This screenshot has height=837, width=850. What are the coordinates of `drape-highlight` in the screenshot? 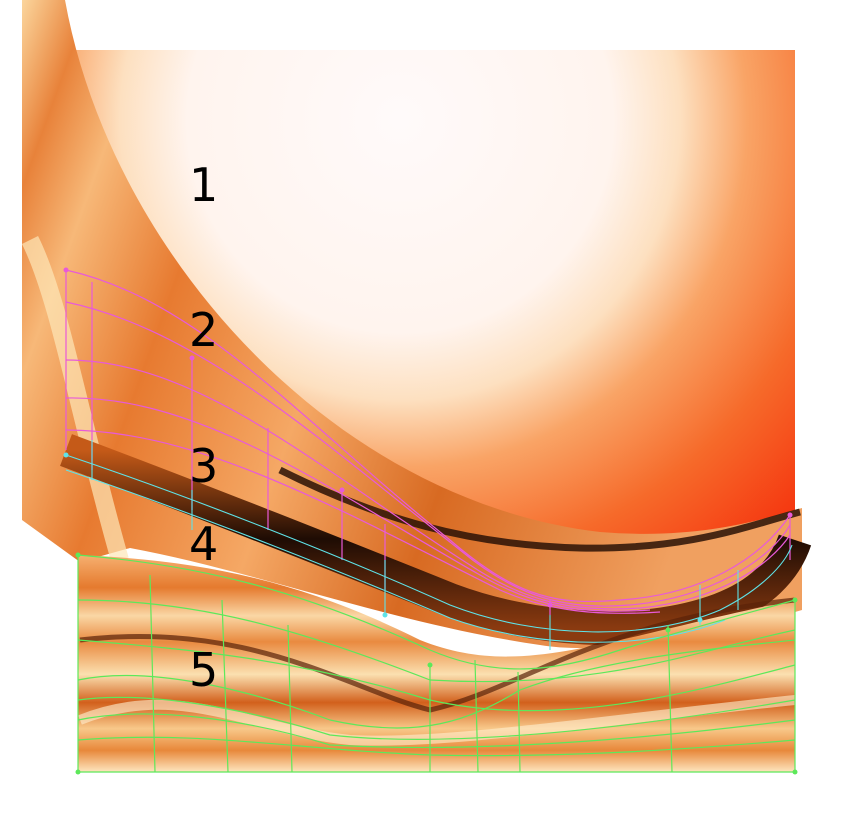 It's located at (75, 399).